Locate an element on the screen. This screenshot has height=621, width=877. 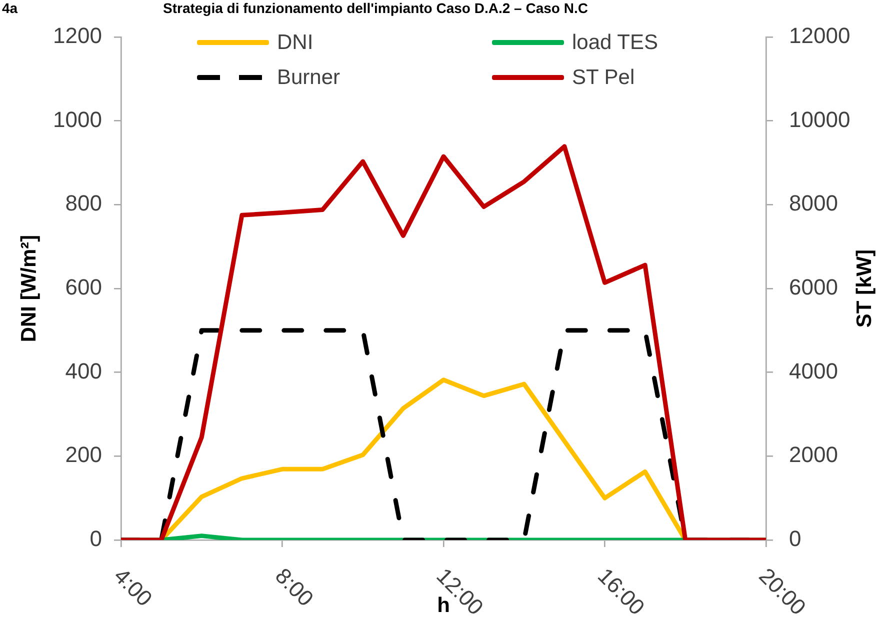
text: 4a is located at coordinates (10, 8).